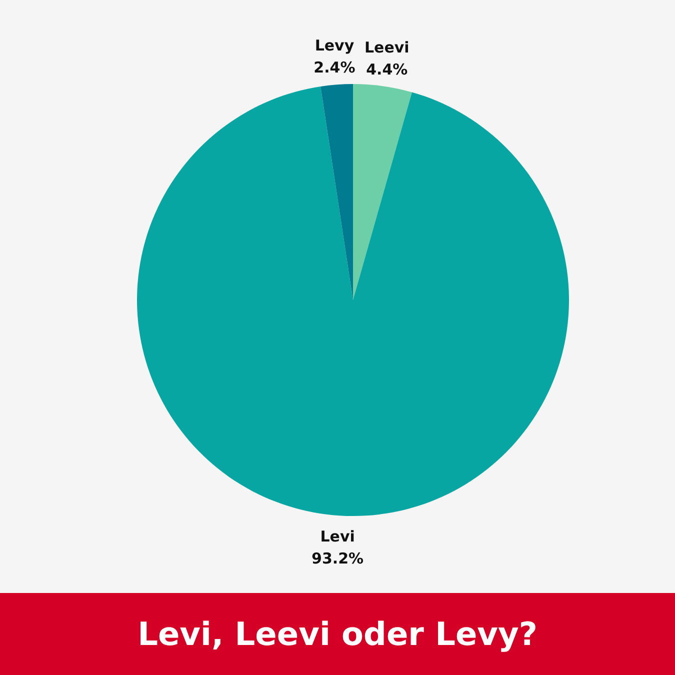 The image size is (675, 675). I want to click on data-label: 93.2%, so click(338, 559).